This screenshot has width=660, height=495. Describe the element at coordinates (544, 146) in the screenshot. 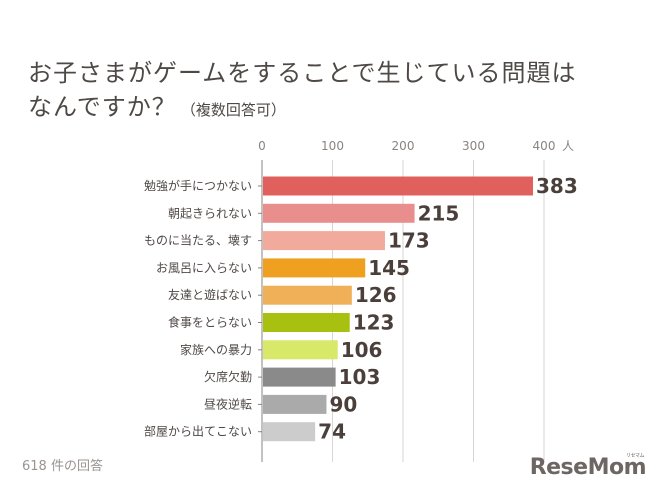

I see `x-tick-label-400: 400` at that location.